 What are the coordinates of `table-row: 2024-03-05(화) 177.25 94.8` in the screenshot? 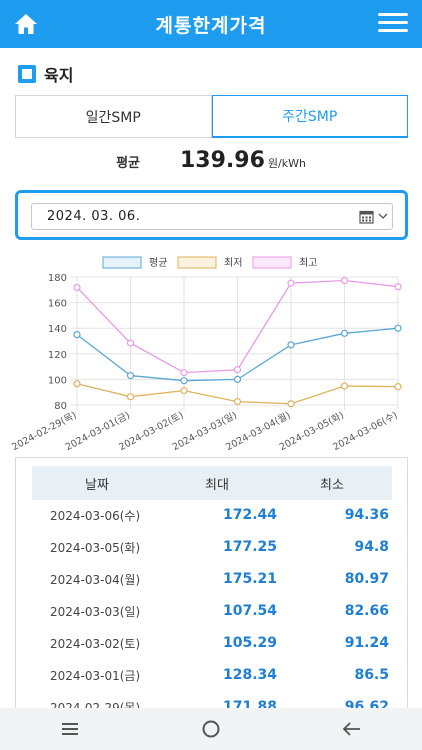 It's located at (212, 547).